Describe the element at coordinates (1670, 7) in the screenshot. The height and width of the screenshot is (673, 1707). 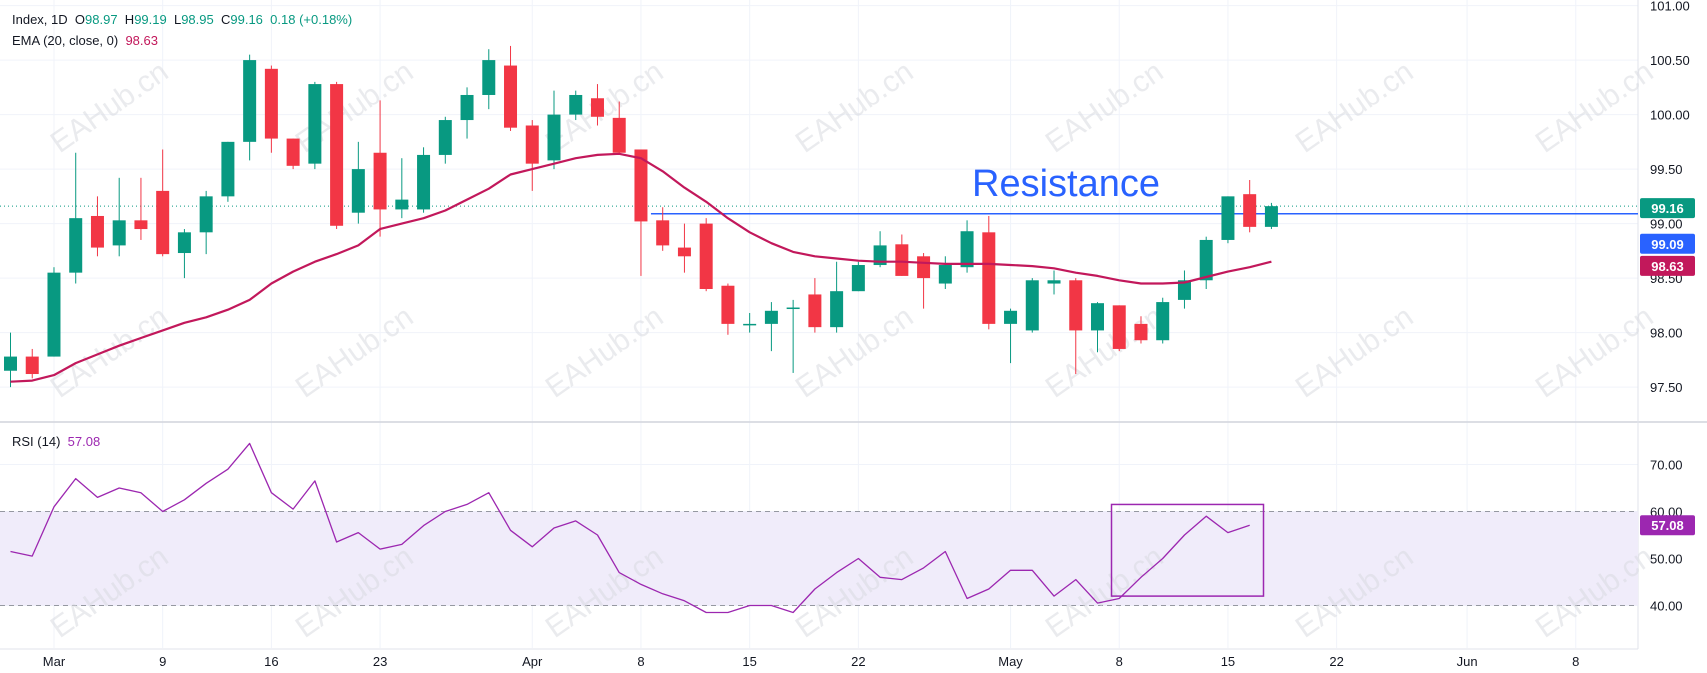
I see `price-tick-label: 101.00` at that location.